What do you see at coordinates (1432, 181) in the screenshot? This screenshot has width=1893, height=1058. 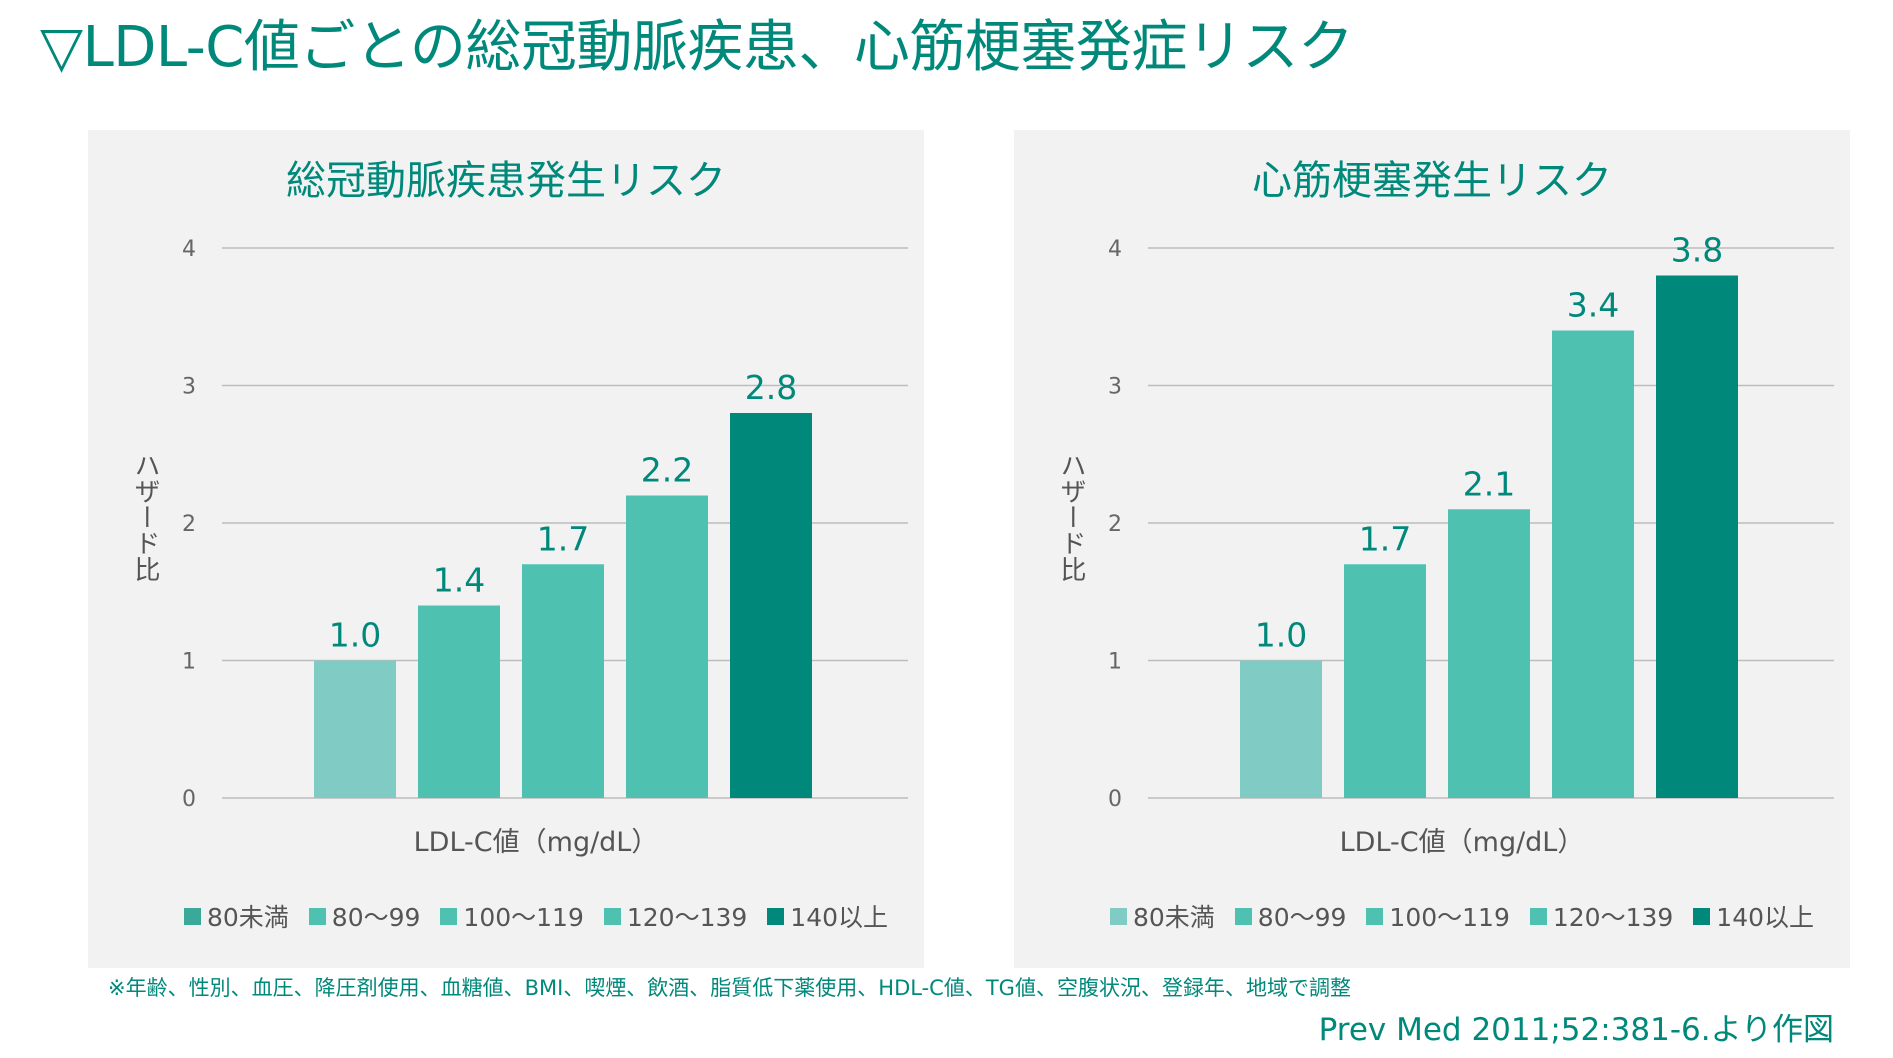 I see `chart-title: 心筋梗塞発生リスク` at bounding box center [1432, 181].